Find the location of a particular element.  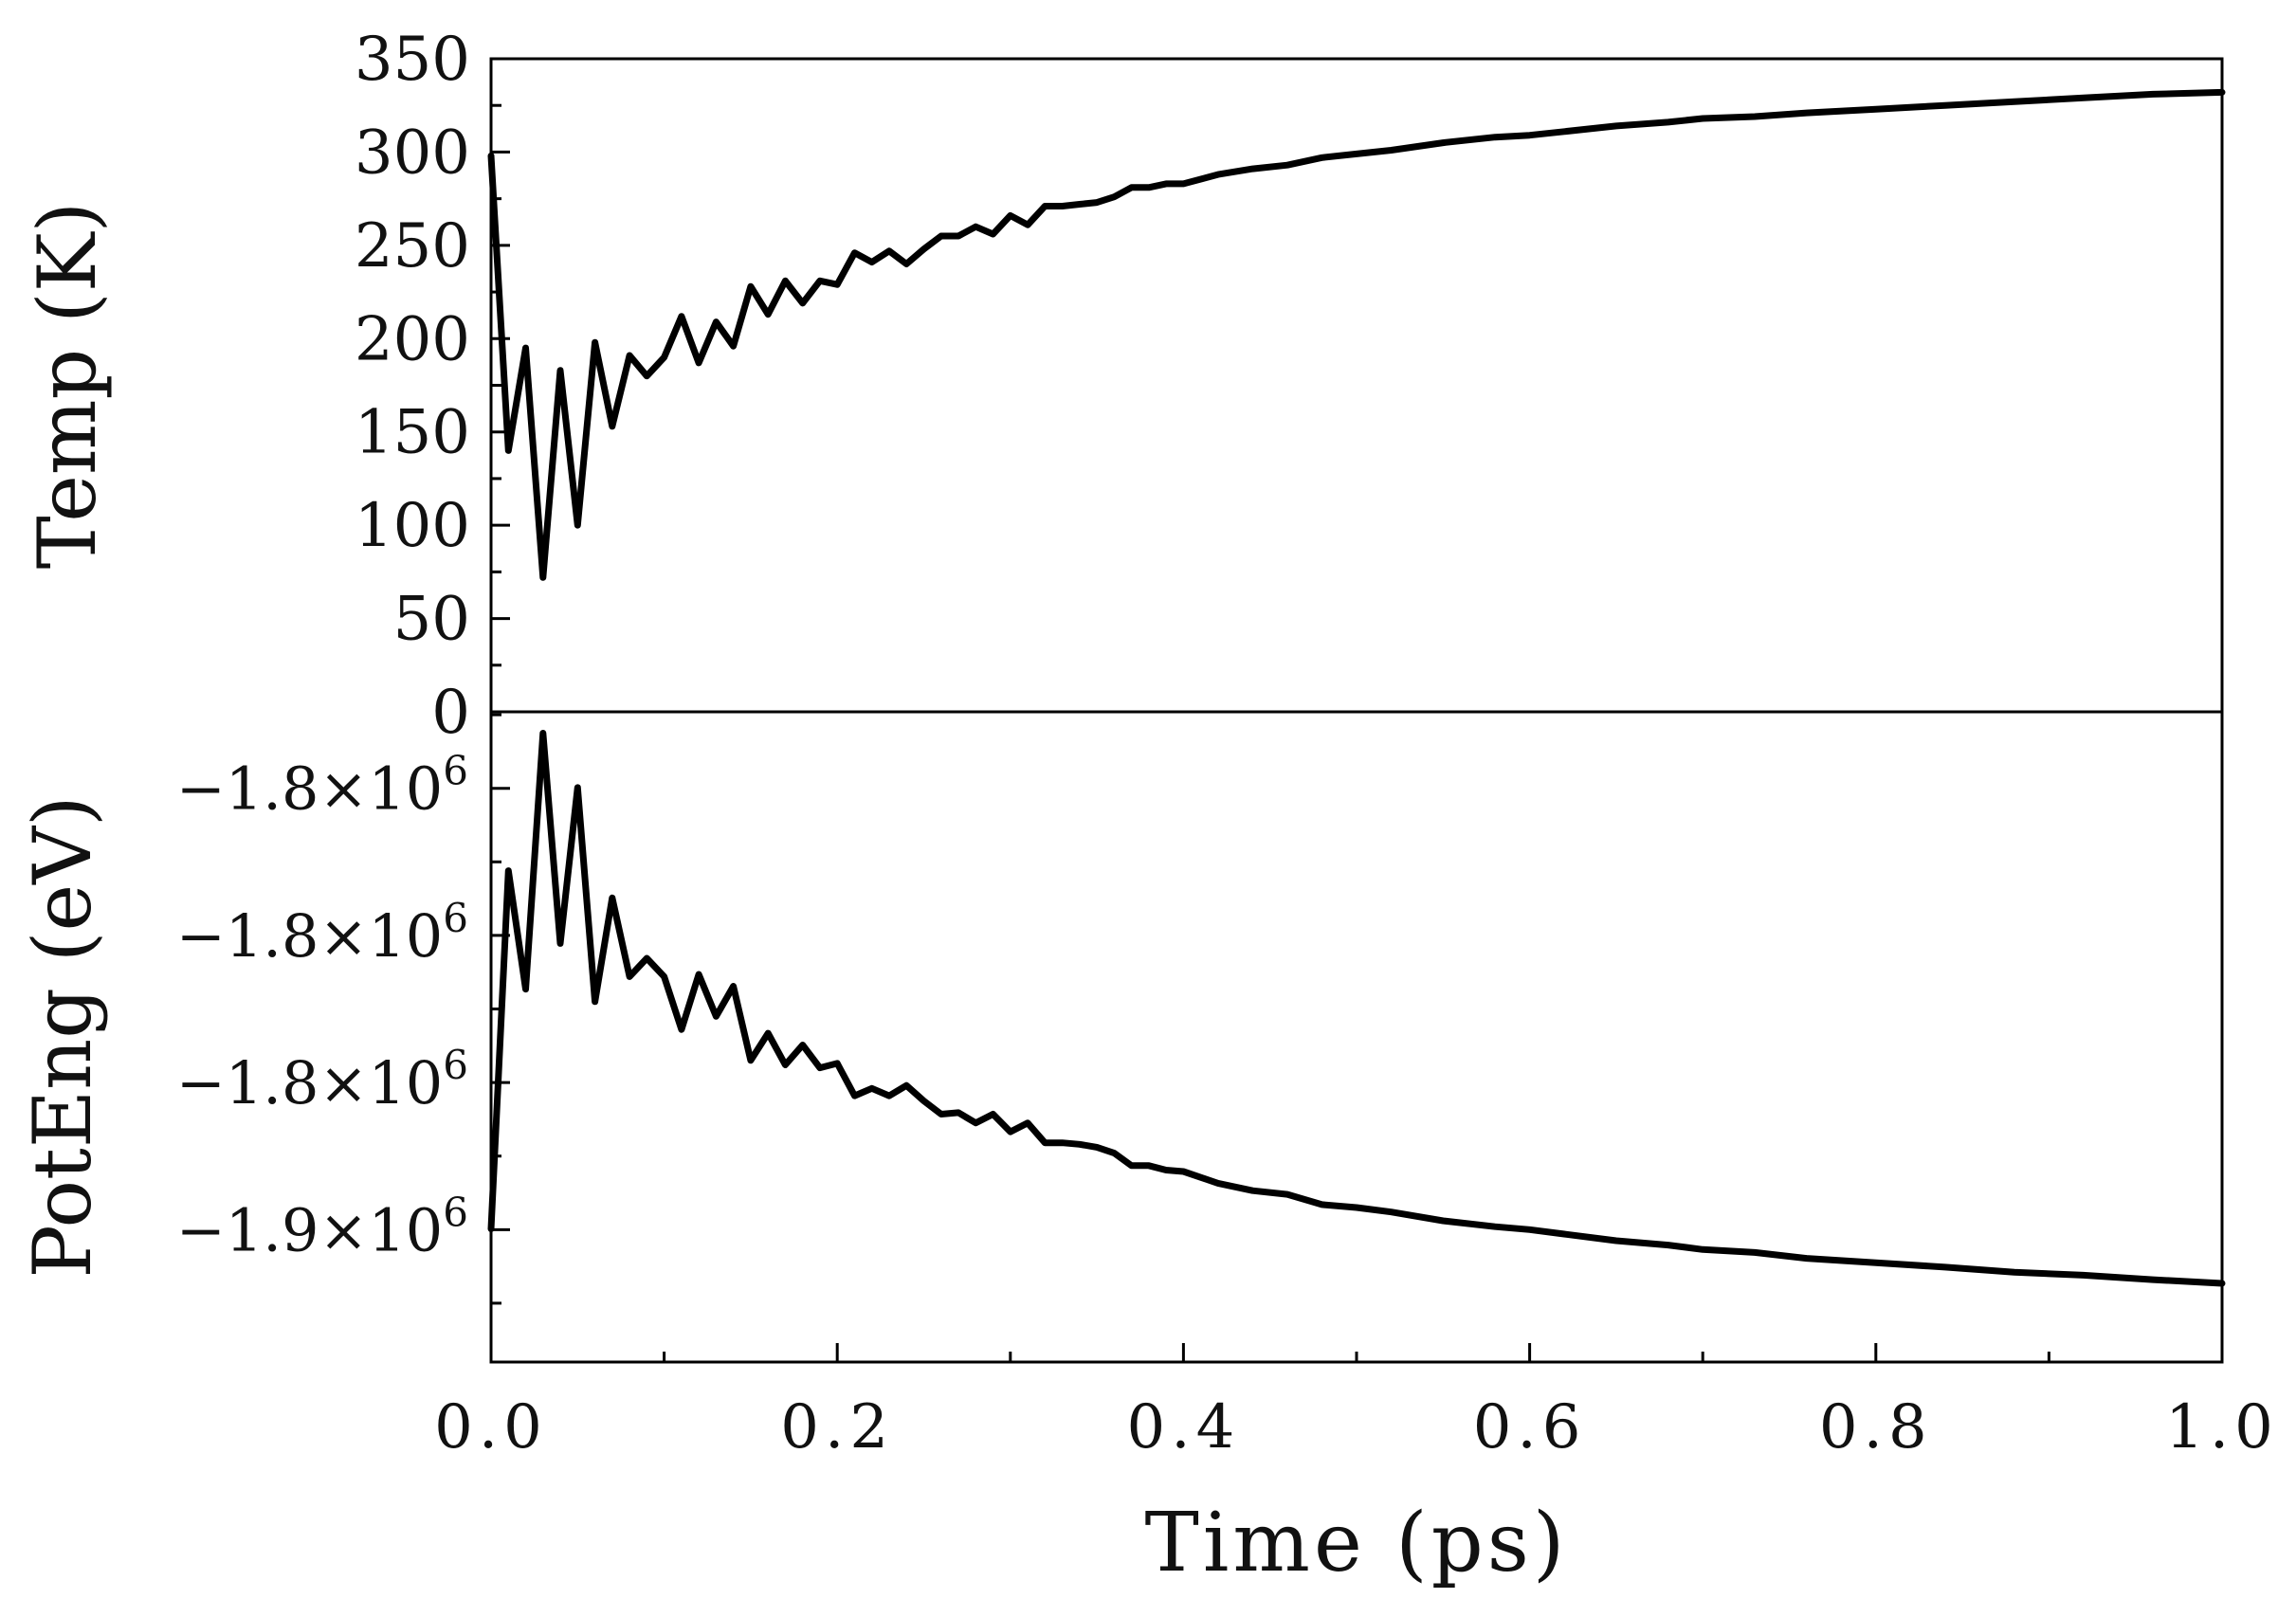

temp-ytick-label: 200 is located at coordinates (413, 339).